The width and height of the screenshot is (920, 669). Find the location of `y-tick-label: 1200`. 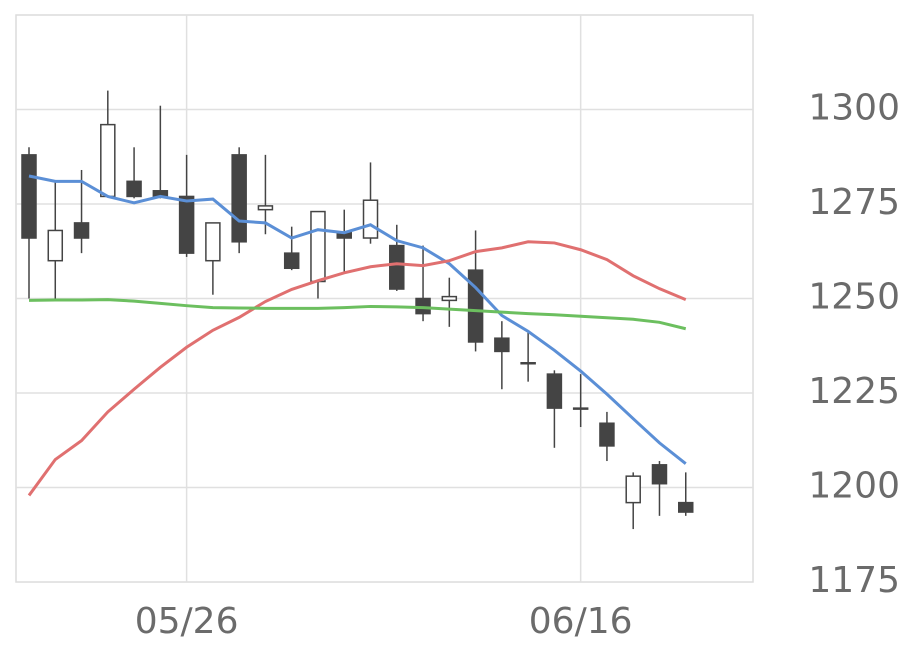

y-tick-label: 1200 is located at coordinates (854, 486).